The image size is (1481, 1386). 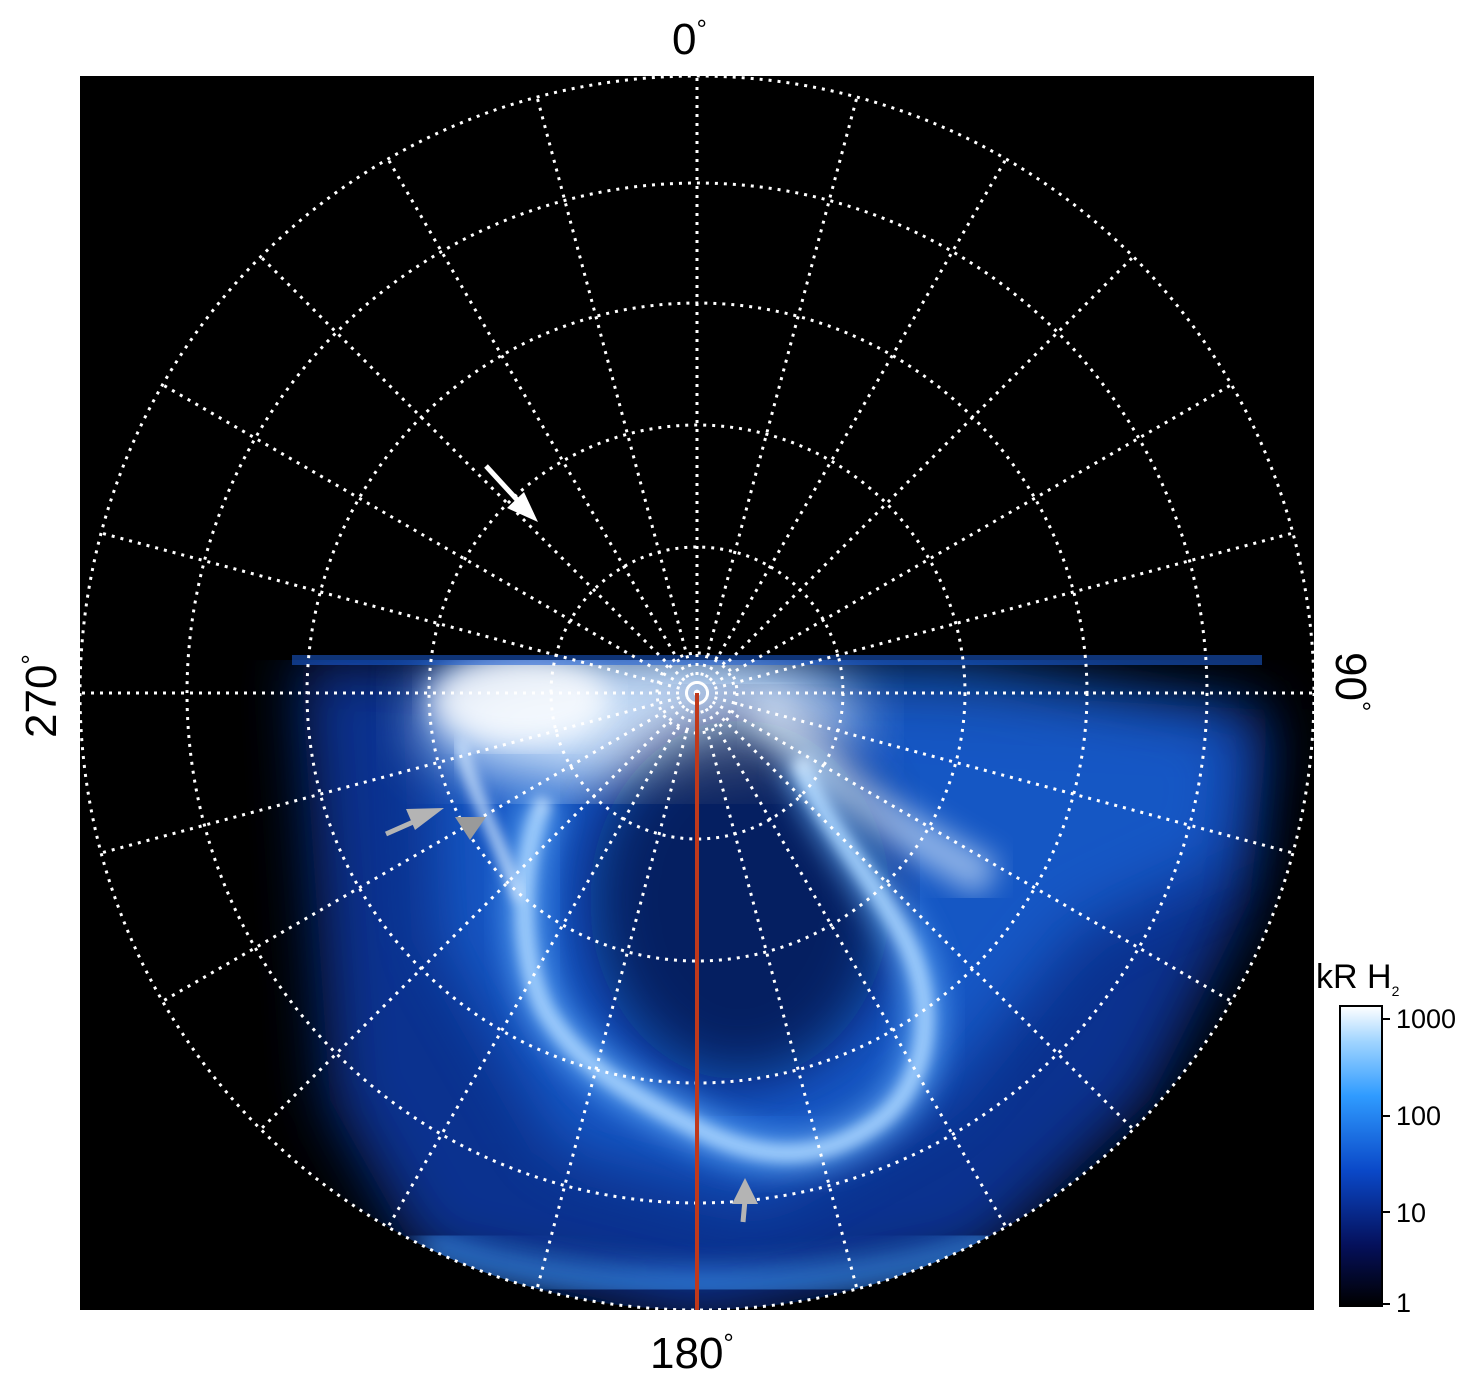 I want to click on gray-triangle-marker, so click(x=470, y=828).